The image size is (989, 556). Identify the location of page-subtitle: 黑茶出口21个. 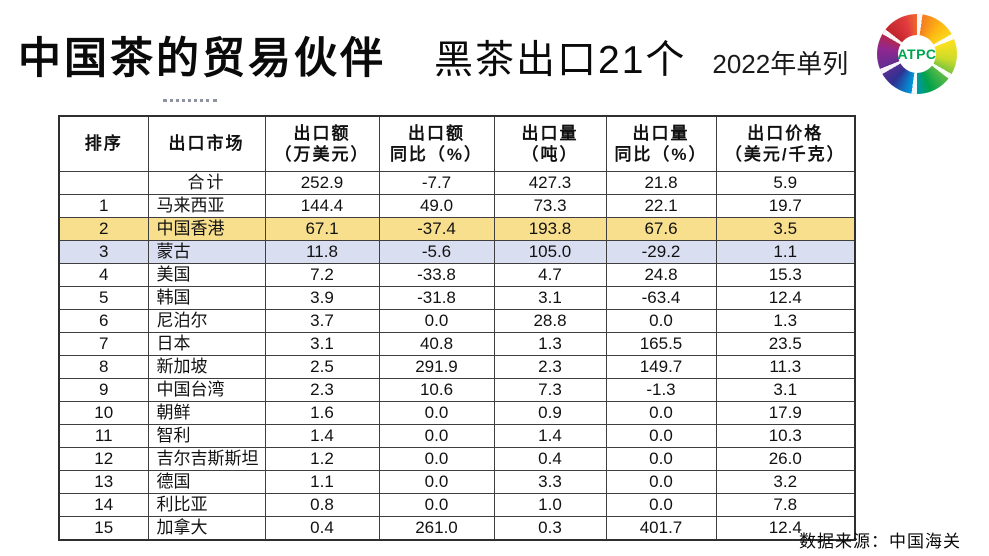
(560, 60).